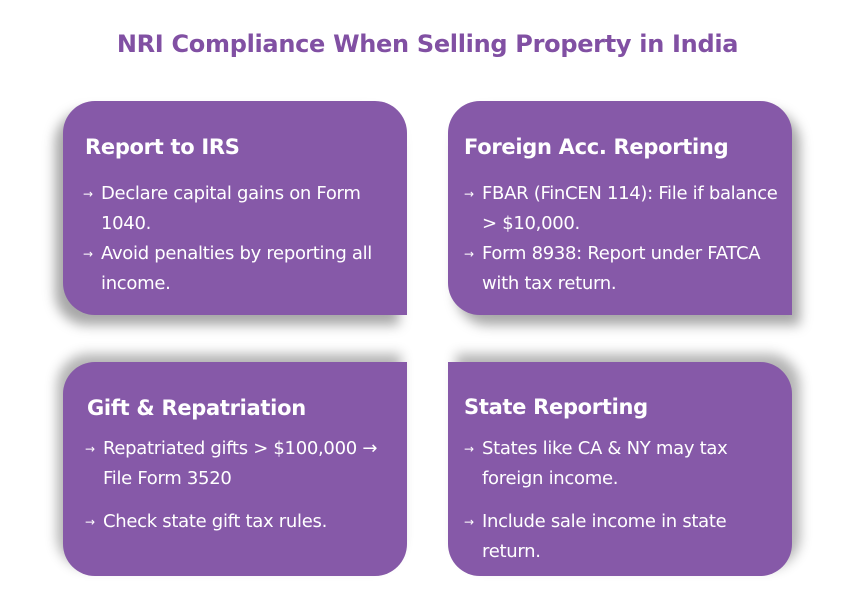  I want to click on list-item: → Check state gift tax rules., so click(243, 522).